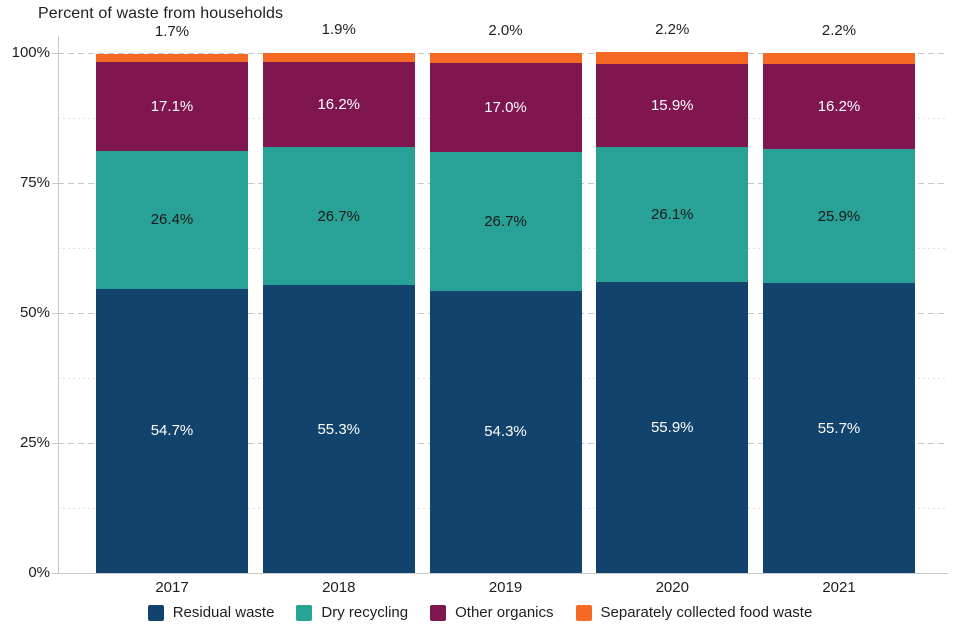 Image resolution: width=960 pixels, height=640 pixels. I want to click on segment-value-label: 54.3%, so click(505, 432).